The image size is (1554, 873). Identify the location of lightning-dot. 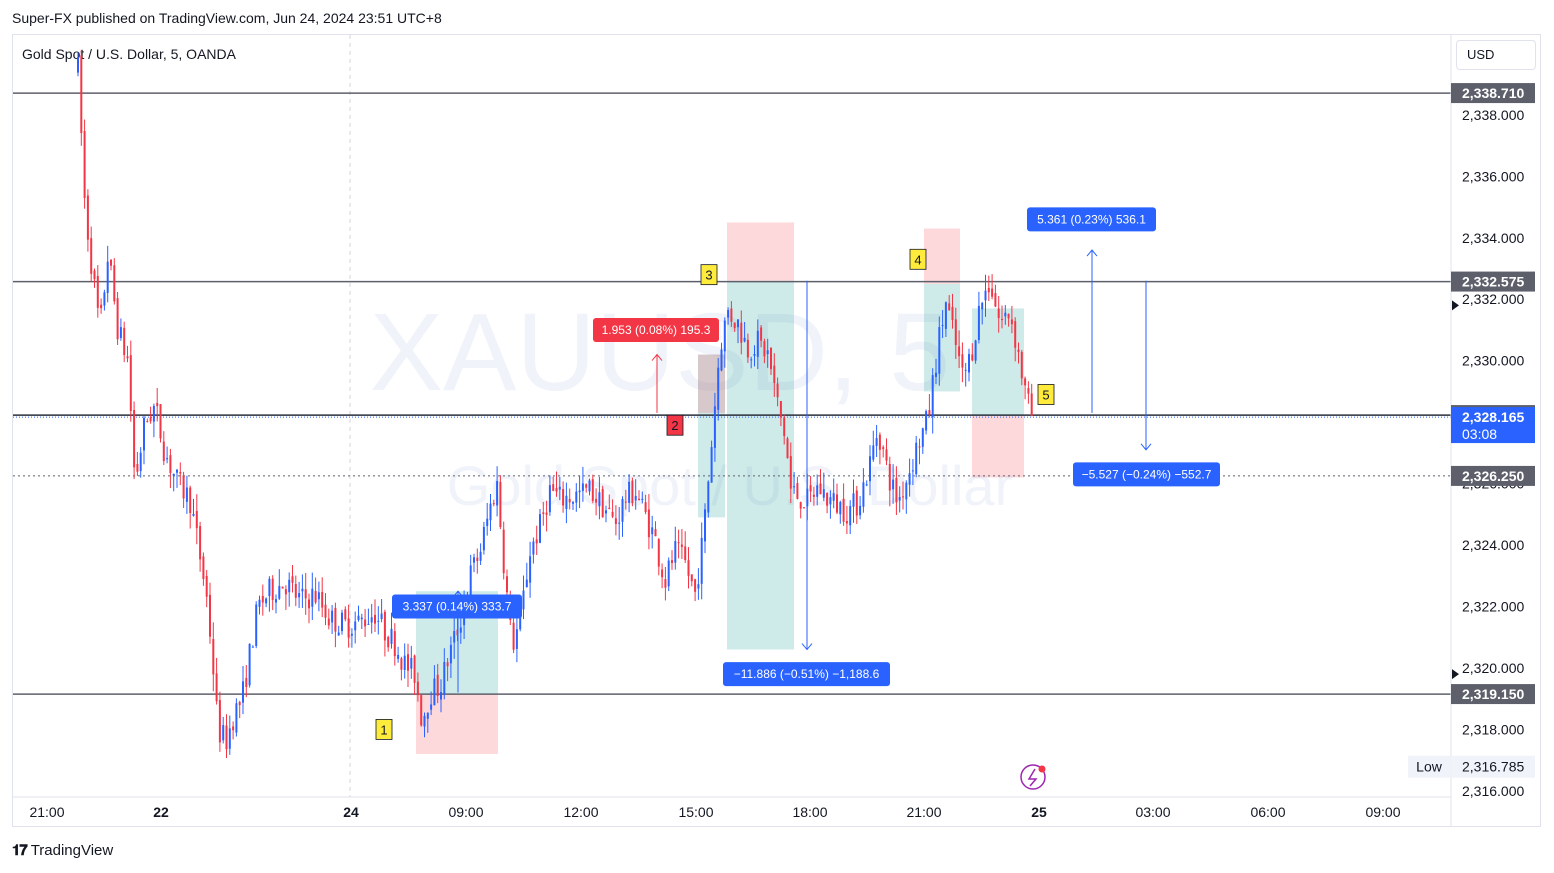
(1042, 769).